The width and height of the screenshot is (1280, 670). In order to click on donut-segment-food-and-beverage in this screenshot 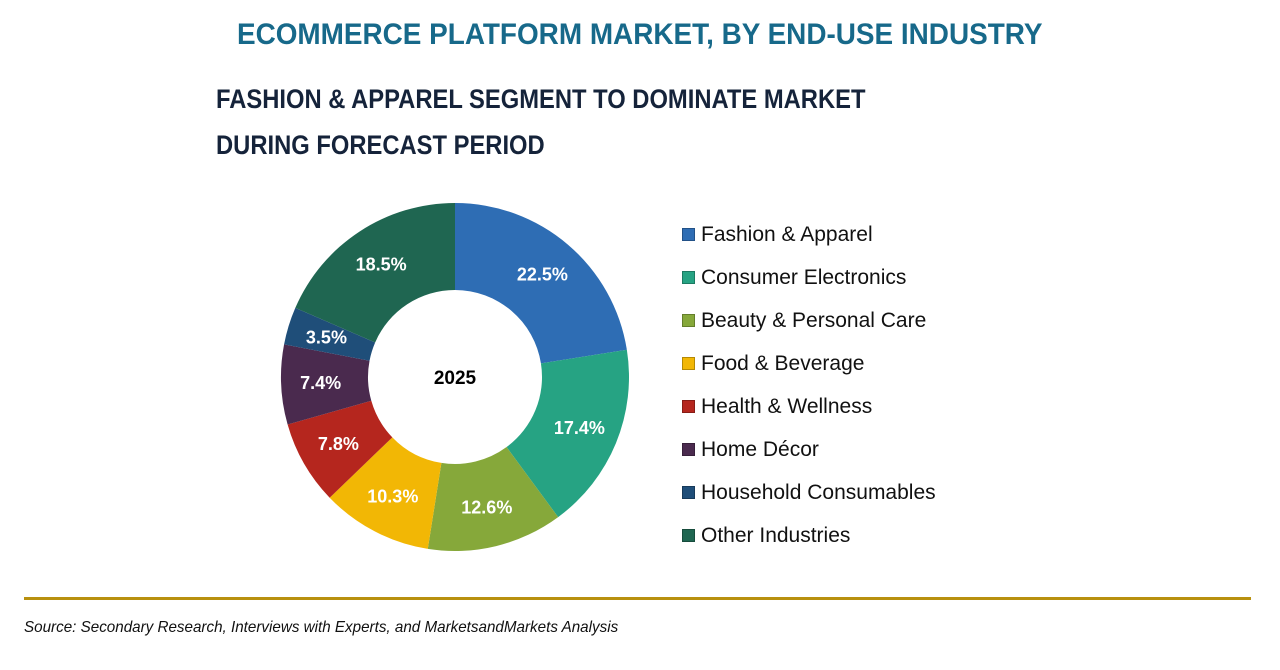, I will do `click(385, 493)`.